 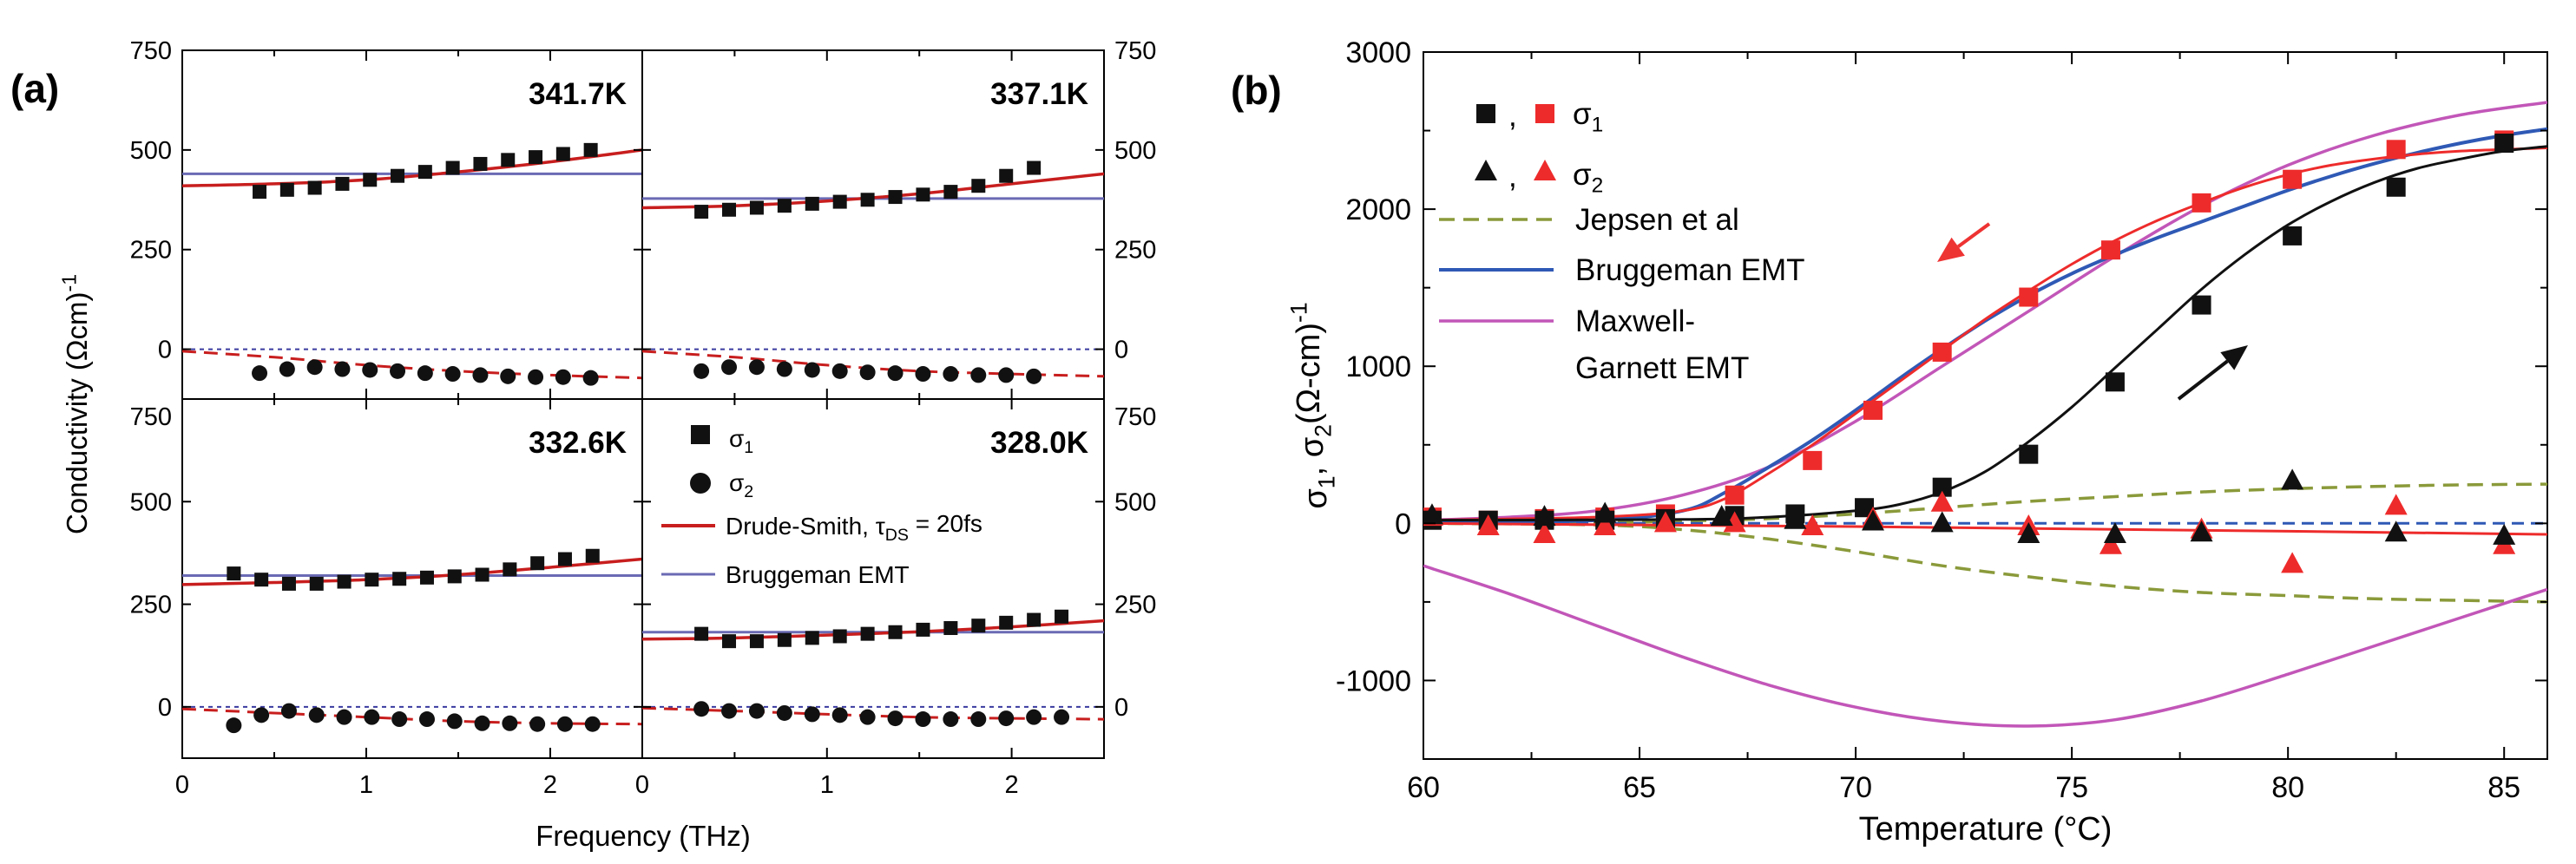 I want to click on legend-sigma2-text: σ2, so click(x=1588, y=178).